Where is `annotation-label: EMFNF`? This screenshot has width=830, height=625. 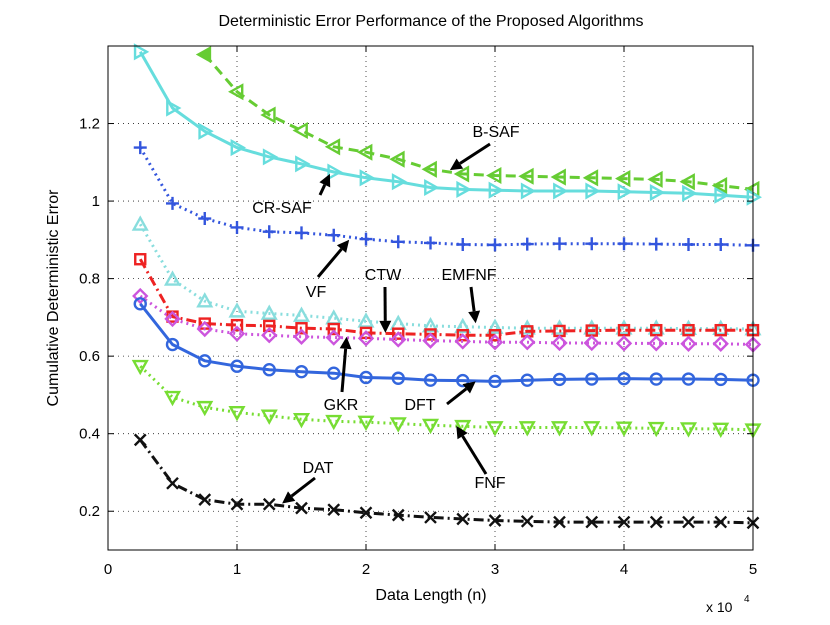
annotation-label: EMFNF is located at coordinates (468, 275).